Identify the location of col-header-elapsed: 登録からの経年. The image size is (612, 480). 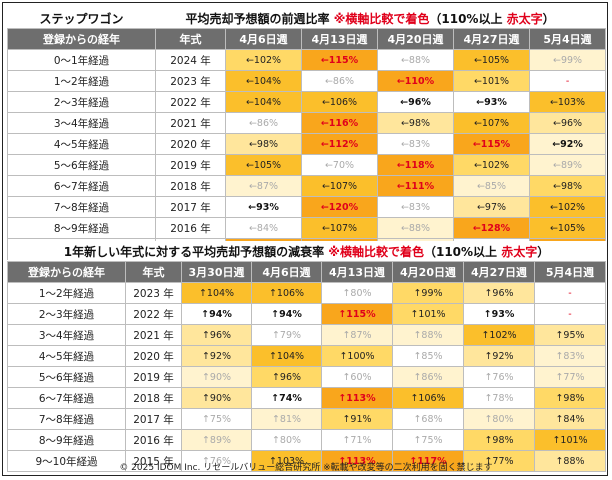
(81, 39).